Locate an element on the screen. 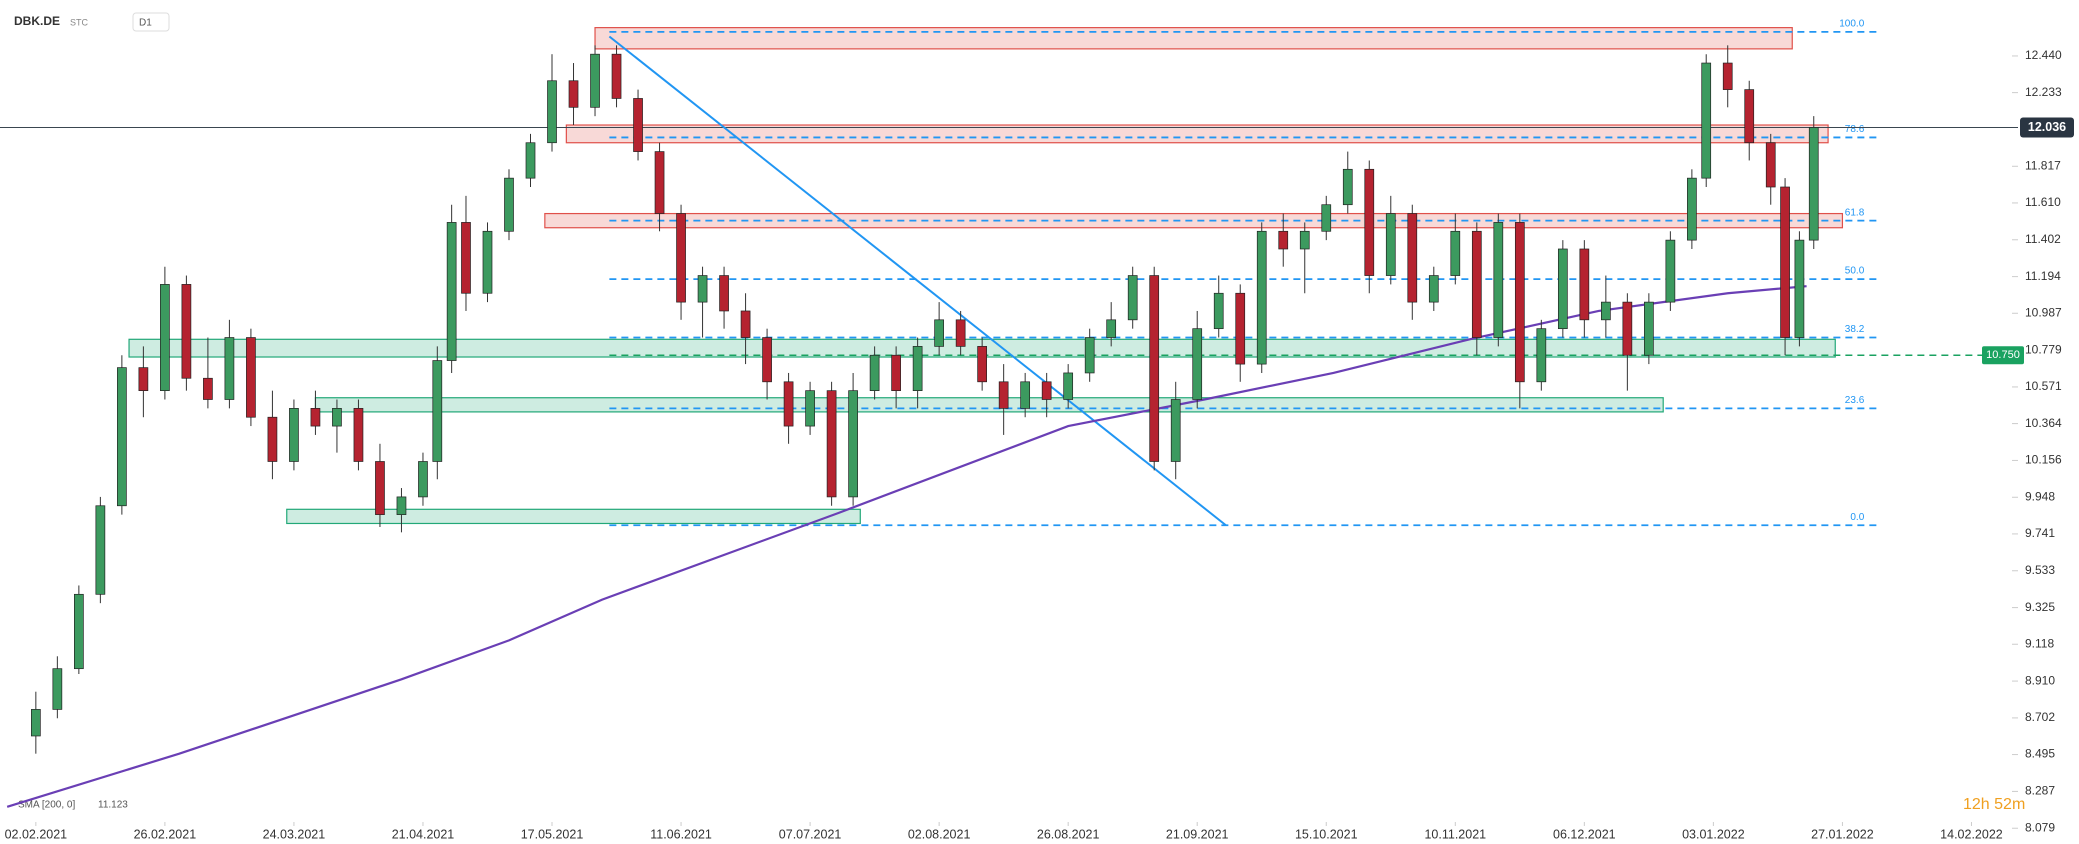 The image size is (2079, 844). x-tick-label: 14.02.2022 is located at coordinates (1971, 834).